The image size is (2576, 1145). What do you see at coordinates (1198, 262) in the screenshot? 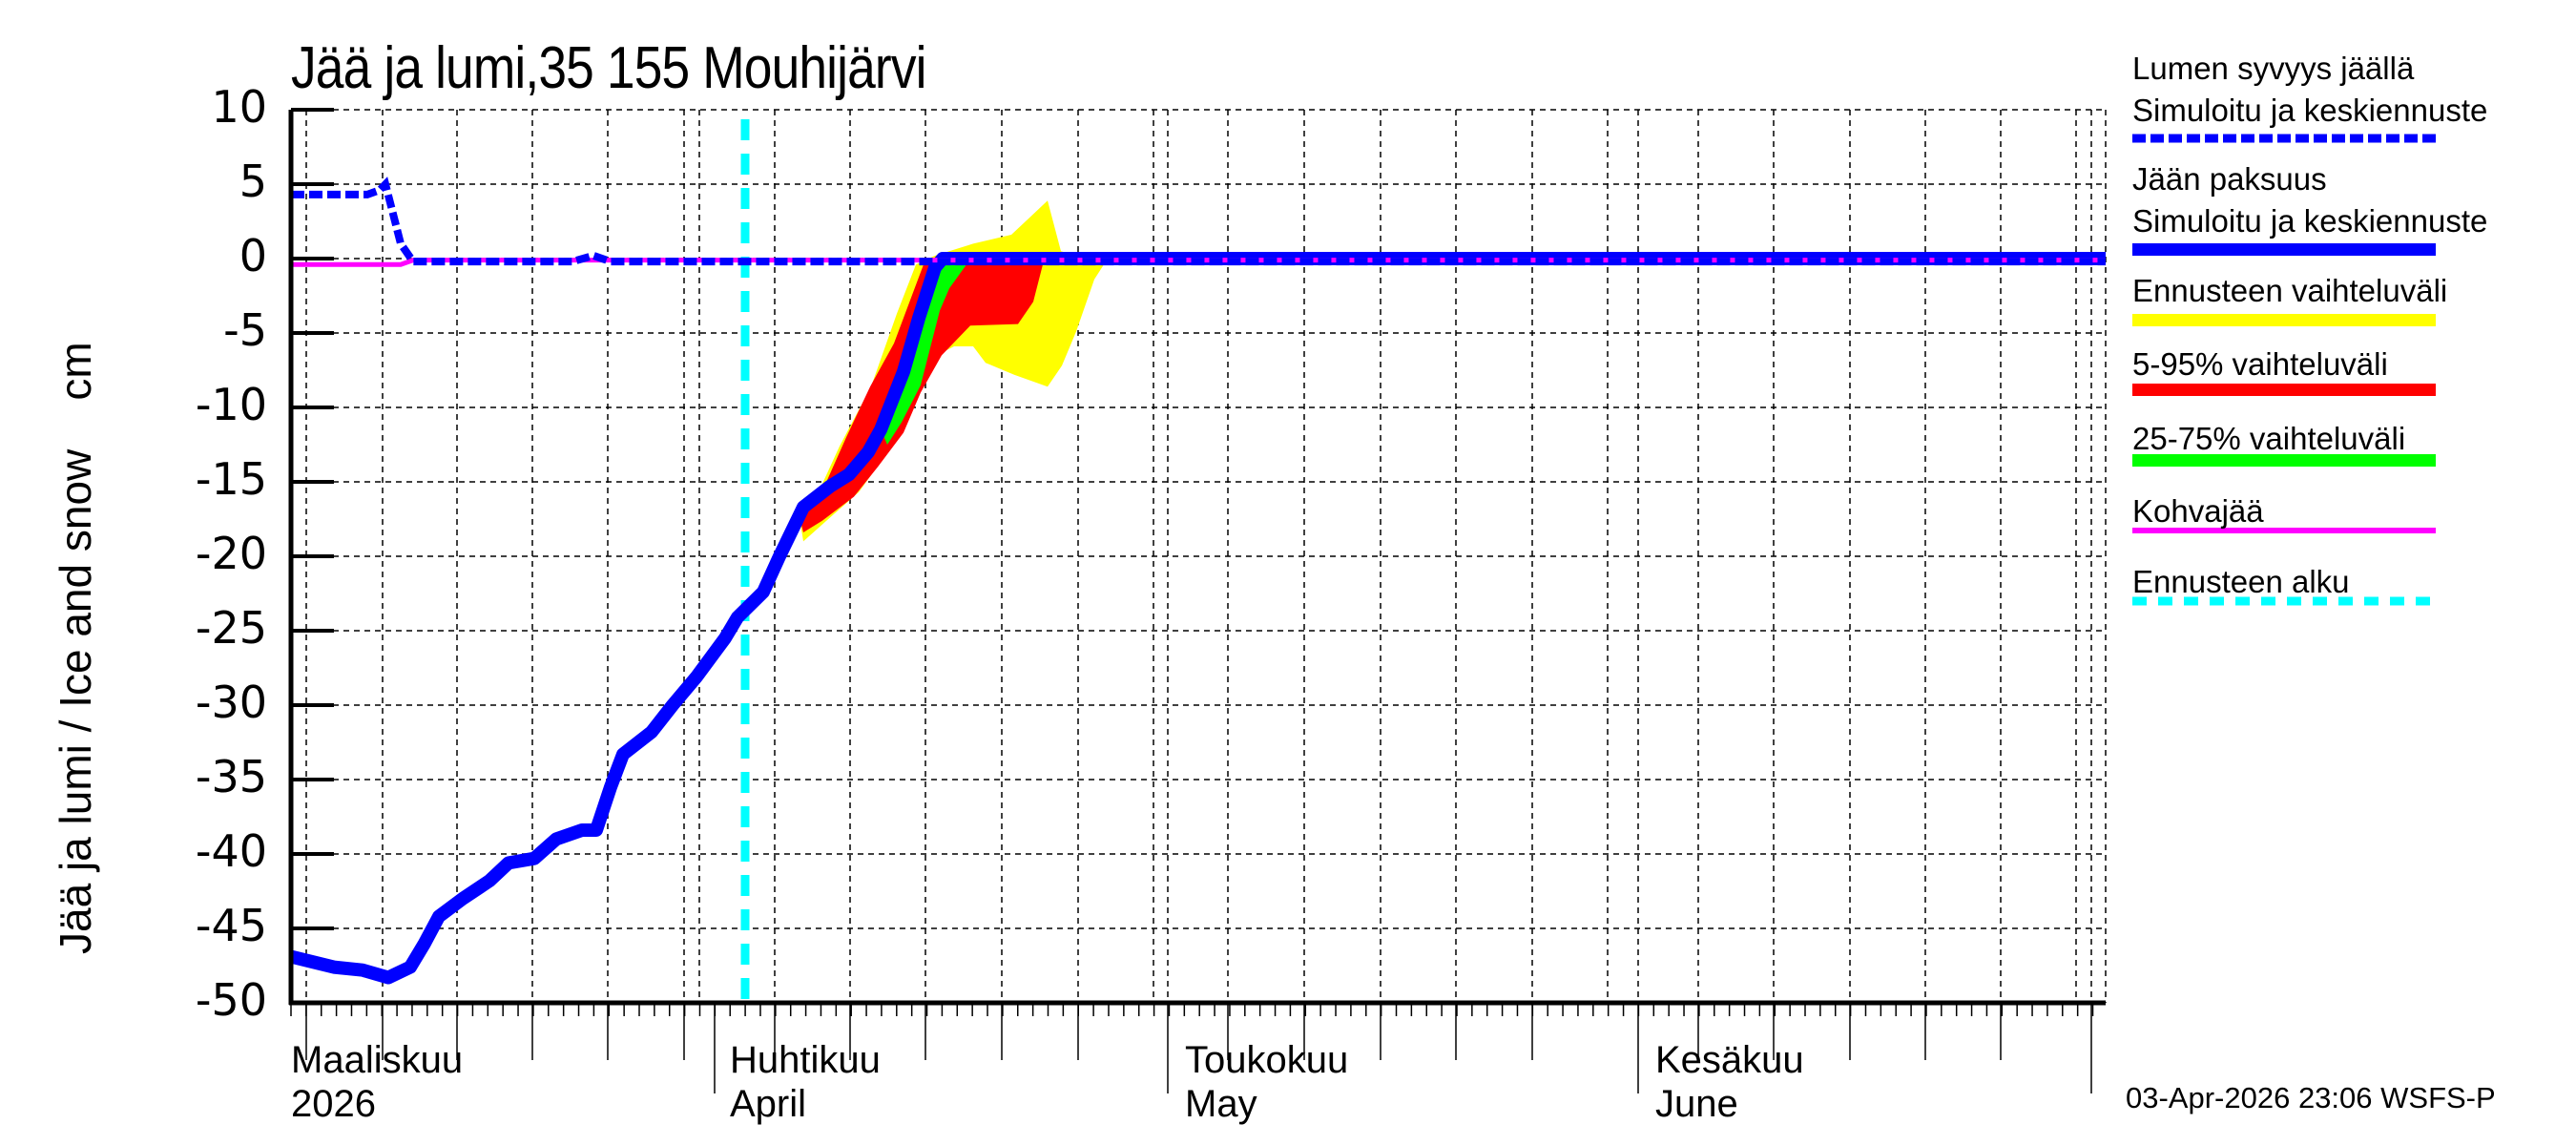
I see `slush-ice-line` at bounding box center [1198, 262].